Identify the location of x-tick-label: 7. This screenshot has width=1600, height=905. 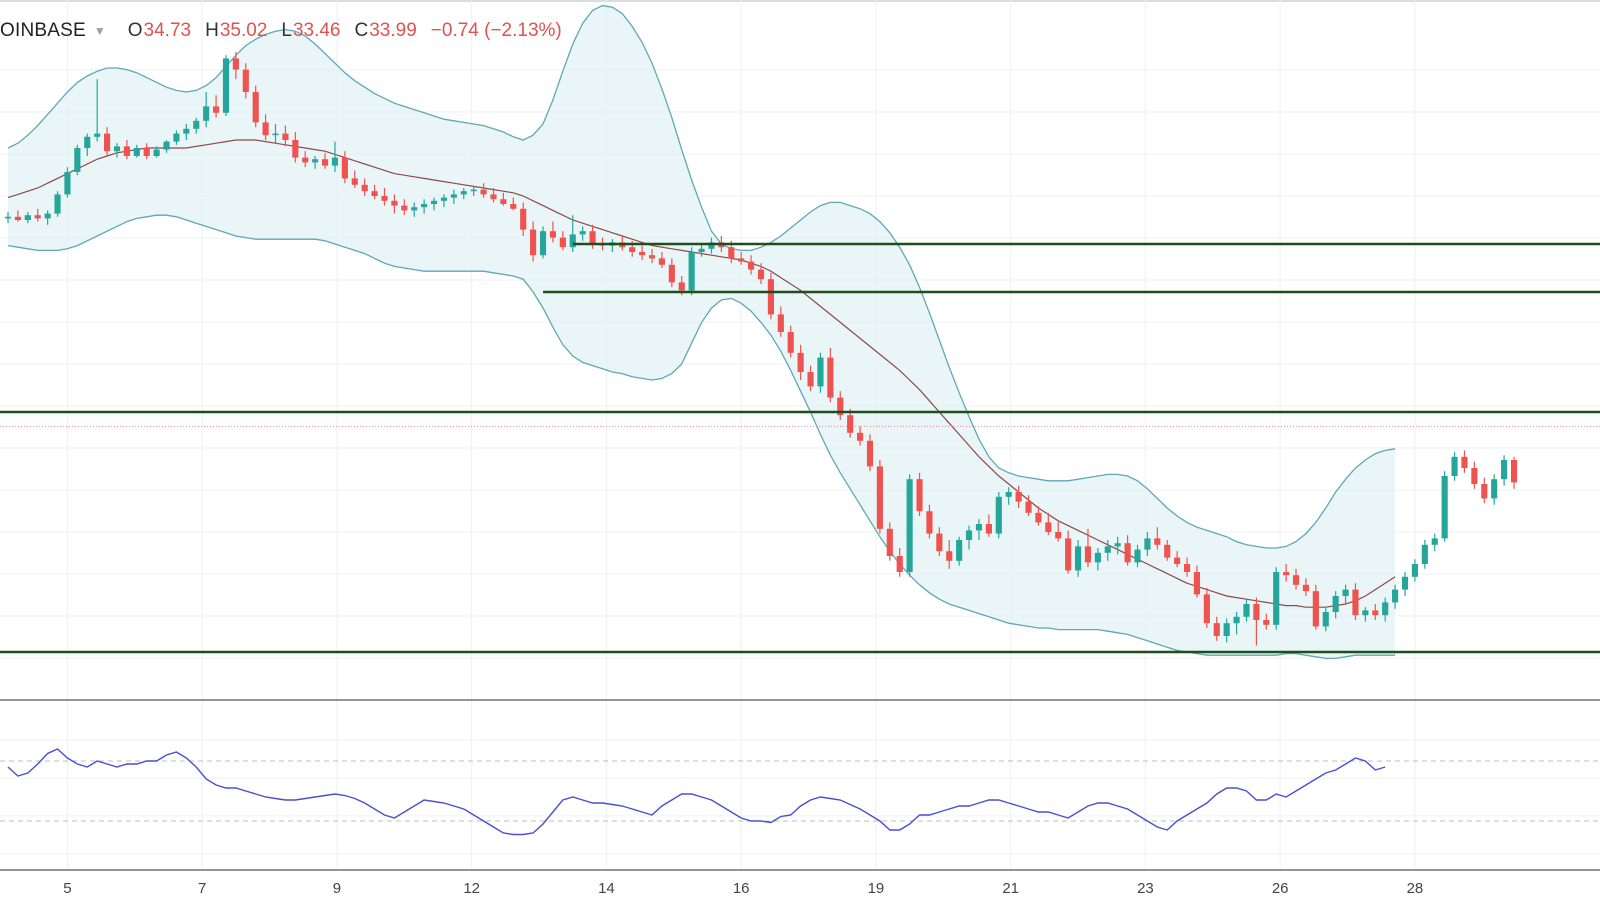
(202, 888).